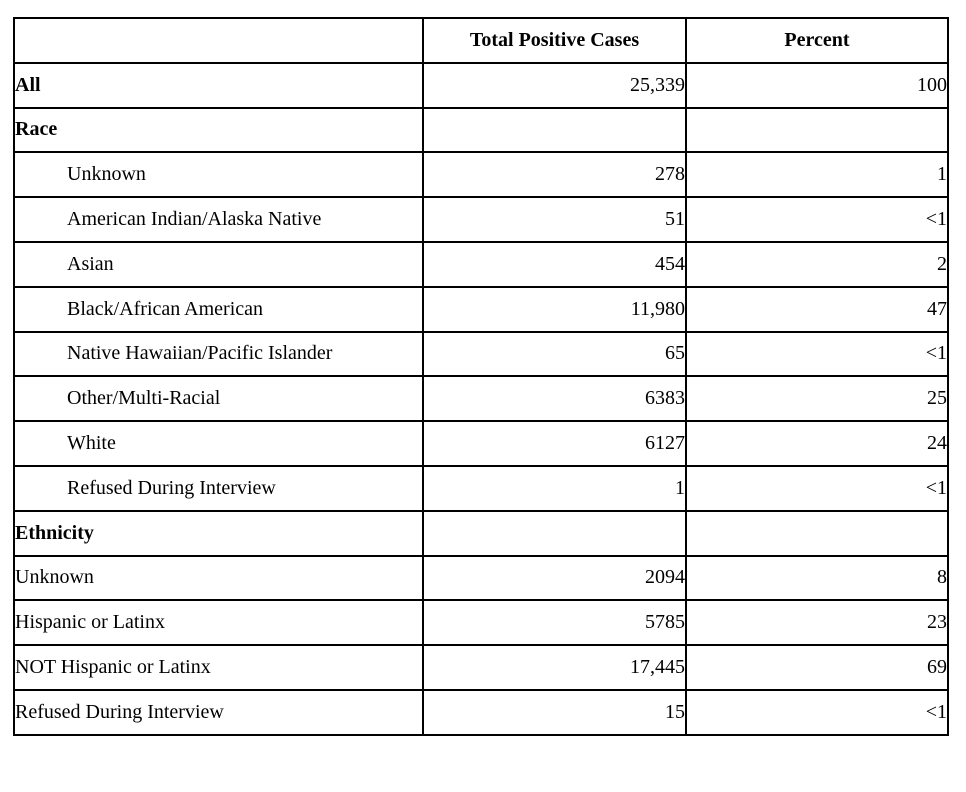 The width and height of the screenshot is (966, 792). I want to click on table-row-not-hispanic-or-latinx: NOT Hispanic or Latinx 17,445 69, so click(481, 667).